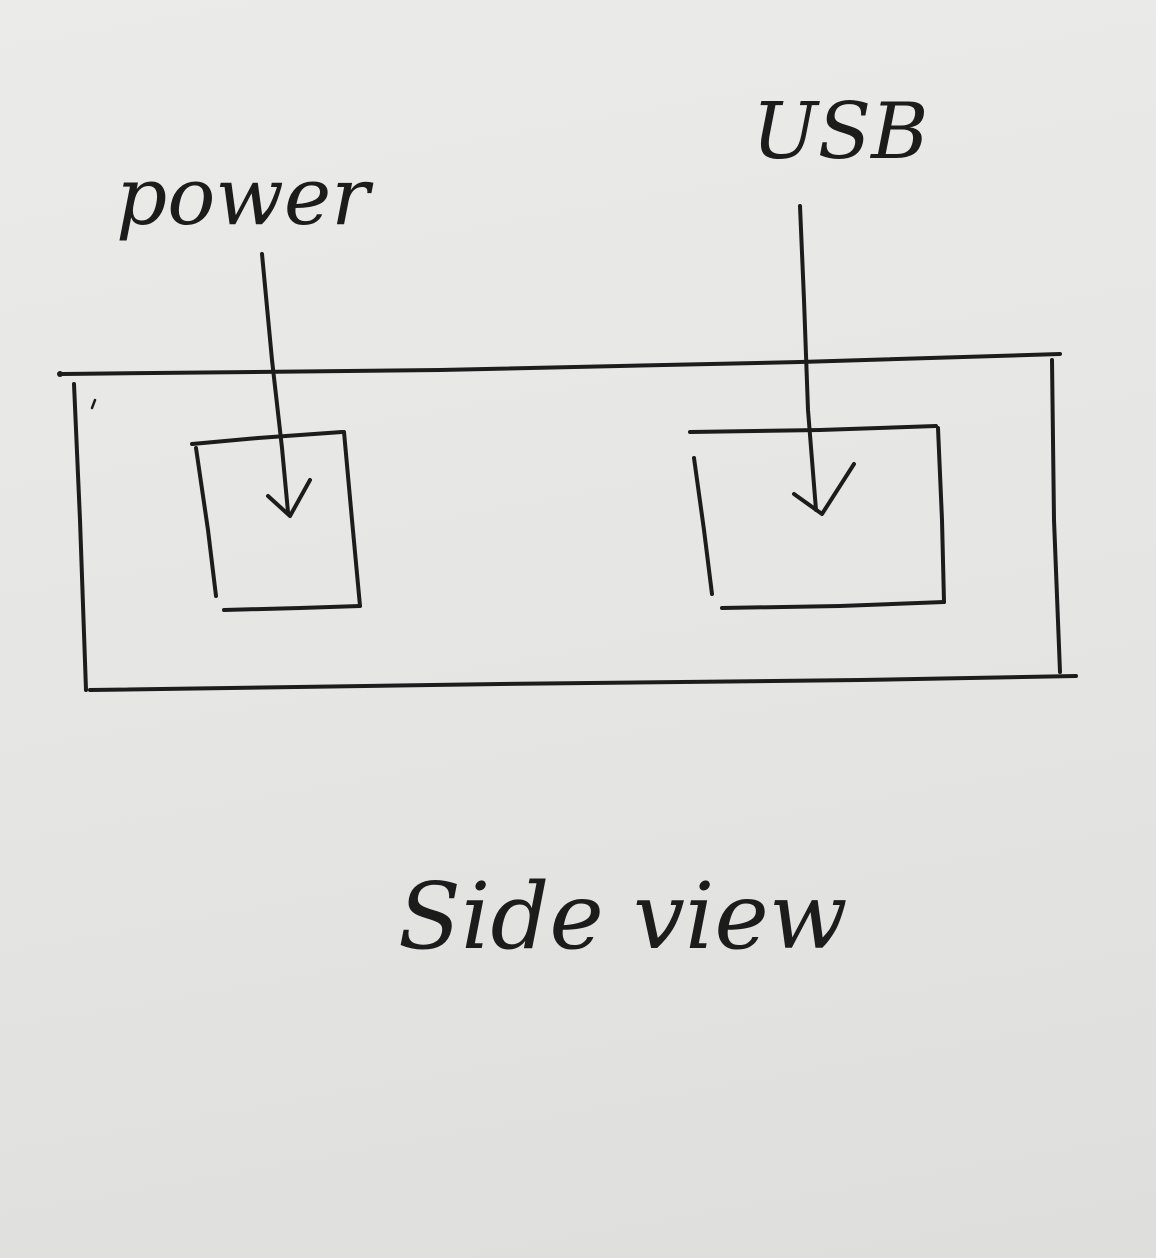 Image resolution: width=1156 pixels, height=1258 pixels. I want to click on side-view-caption: Side view, so click(623, 916).